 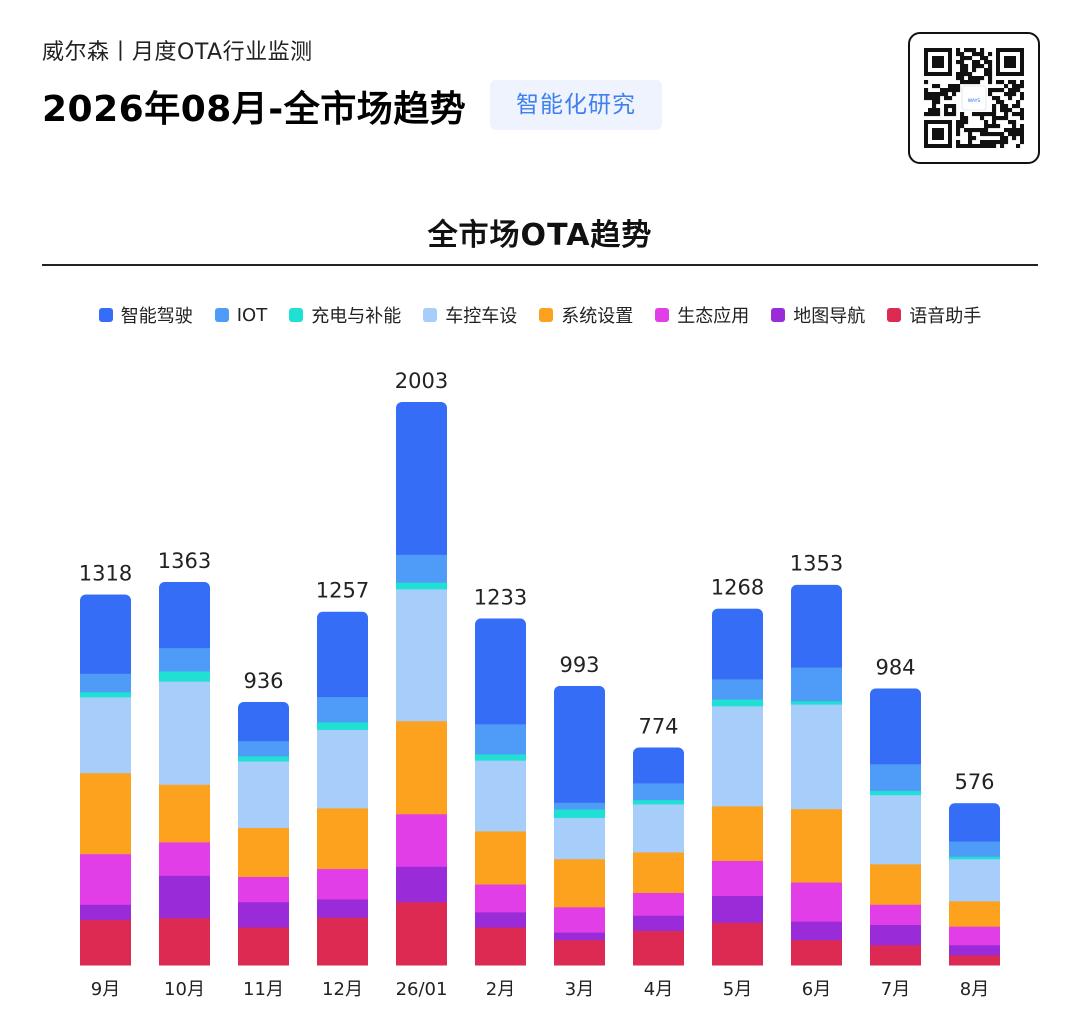 I want to click on legend-label: 车控车设, so click(x=481, y=316).